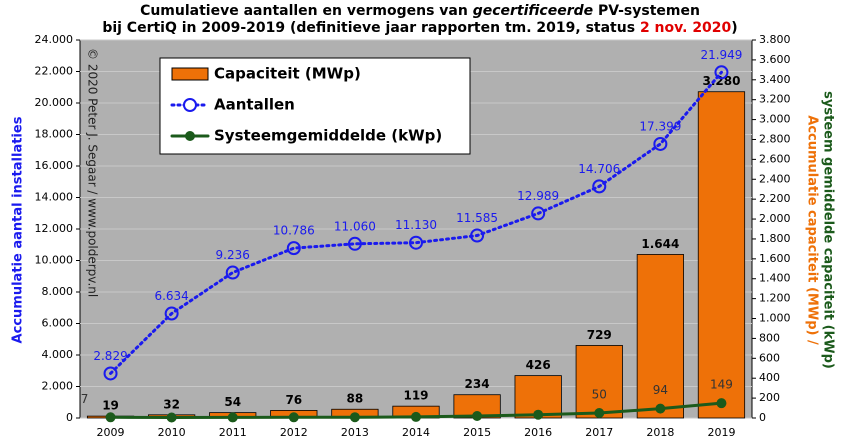 The image size is (841, 443). Describe the element at coordinates (775, 238) in the screenshot. I see `y2-tick-label: 1.800` at that location.